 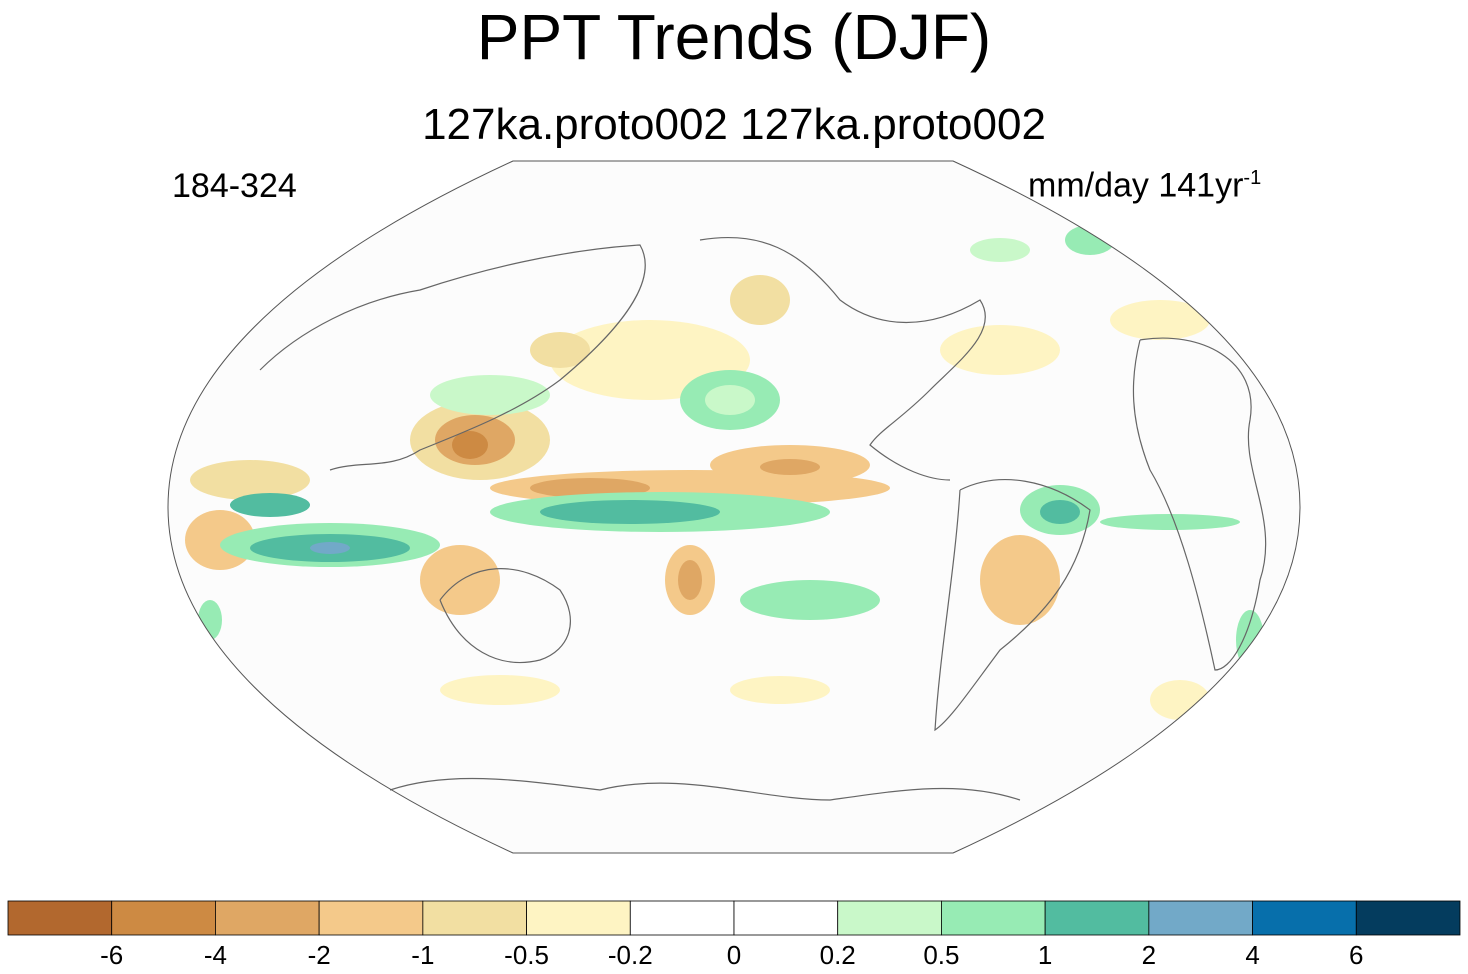 What do you see at coordinates (505, 616) in the screenshot?
I see `coast-australia` at bounding box center [505, 616].